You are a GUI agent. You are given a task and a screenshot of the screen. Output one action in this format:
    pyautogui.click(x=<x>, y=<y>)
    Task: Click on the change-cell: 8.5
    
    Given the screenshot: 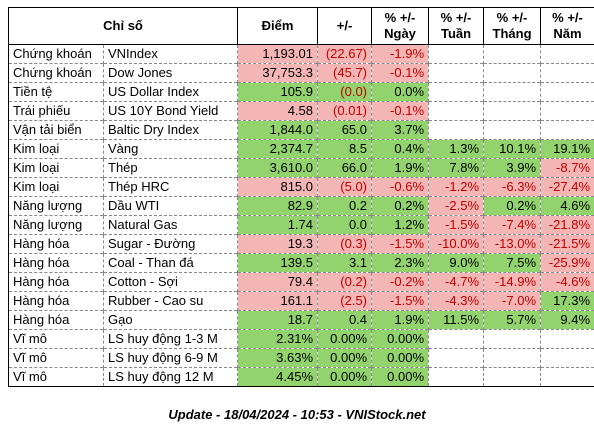 What is the action you would take?
    pyautogui.click(x=344, y=149)
    